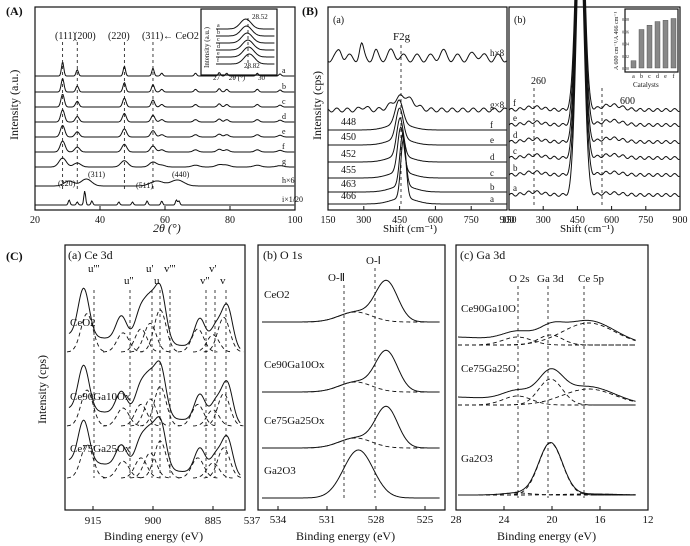 The image size is (690, 546). I want to click on ce5p-label: Ce 5p, so click(591, 279).